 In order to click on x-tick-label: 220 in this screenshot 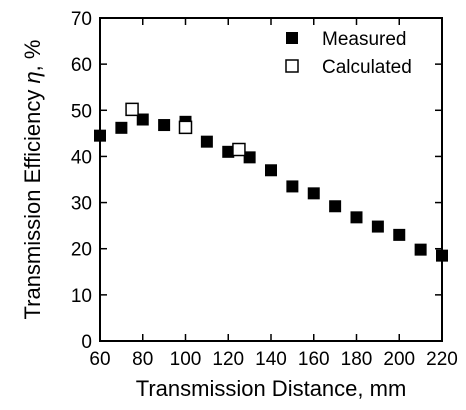, I will do `click(442, 359)`.